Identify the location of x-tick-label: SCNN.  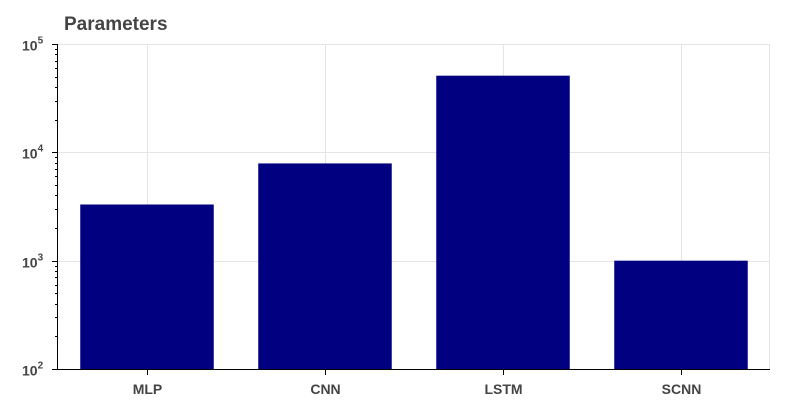
(682, 389).